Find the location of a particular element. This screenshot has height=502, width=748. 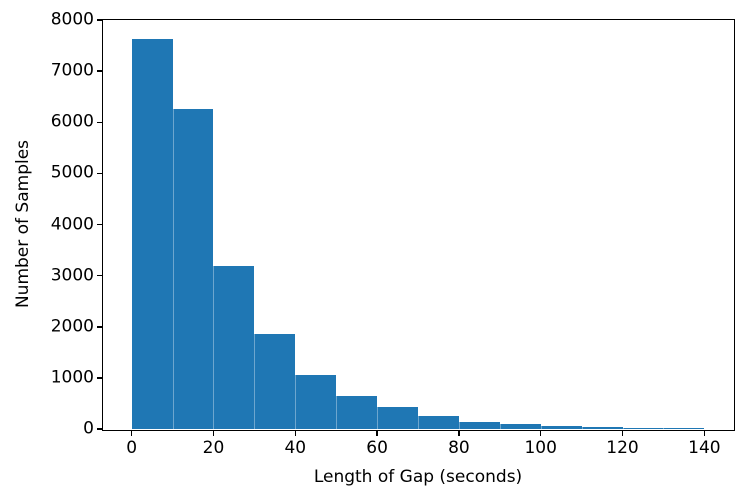

y-tick-label: 4000 is located at coordinates (72, 224).